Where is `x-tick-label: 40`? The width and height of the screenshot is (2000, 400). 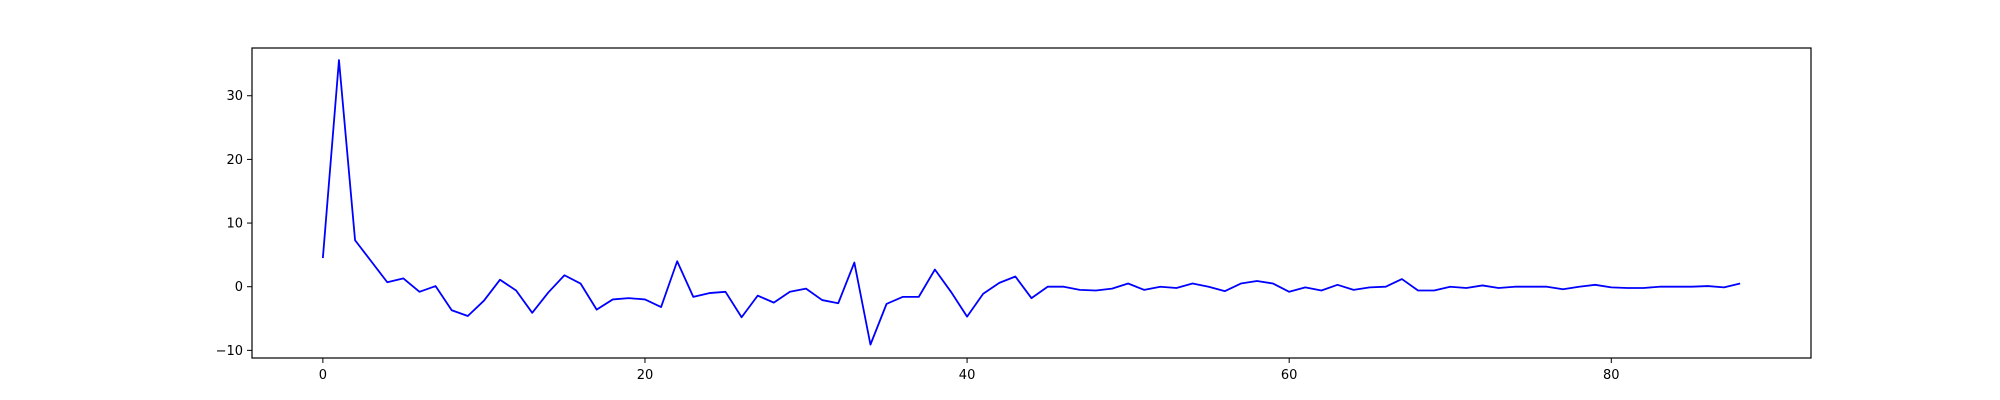 x-tick-label: 40 is located at coordinates (967, 375).